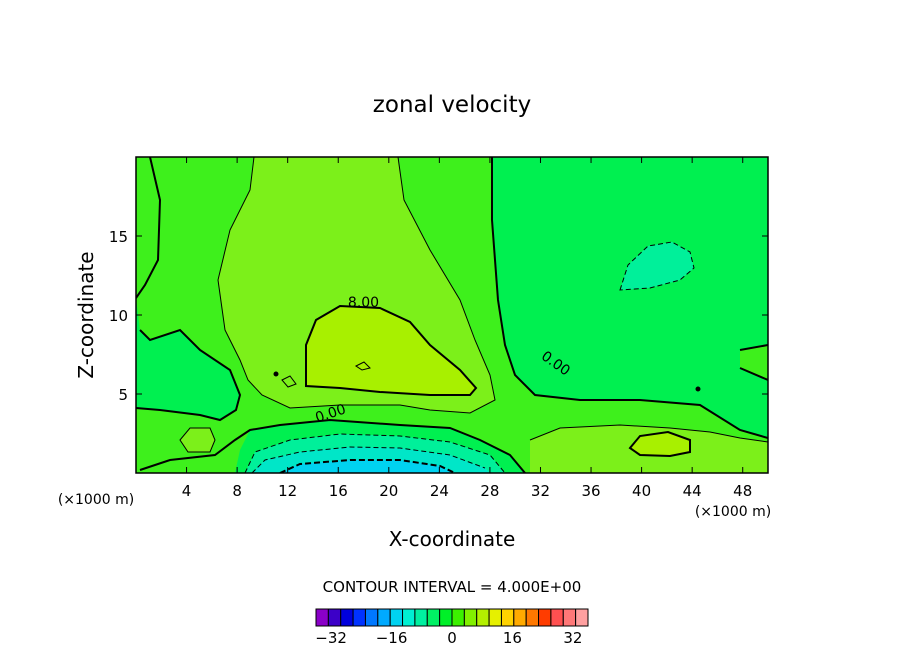 The height and width of the screenshot is (654, 904). What do you see at coordinates (733, 512) in the screenshot?
I see `x-unit-right: (×1000 m)` at bounding box center [733, 512].